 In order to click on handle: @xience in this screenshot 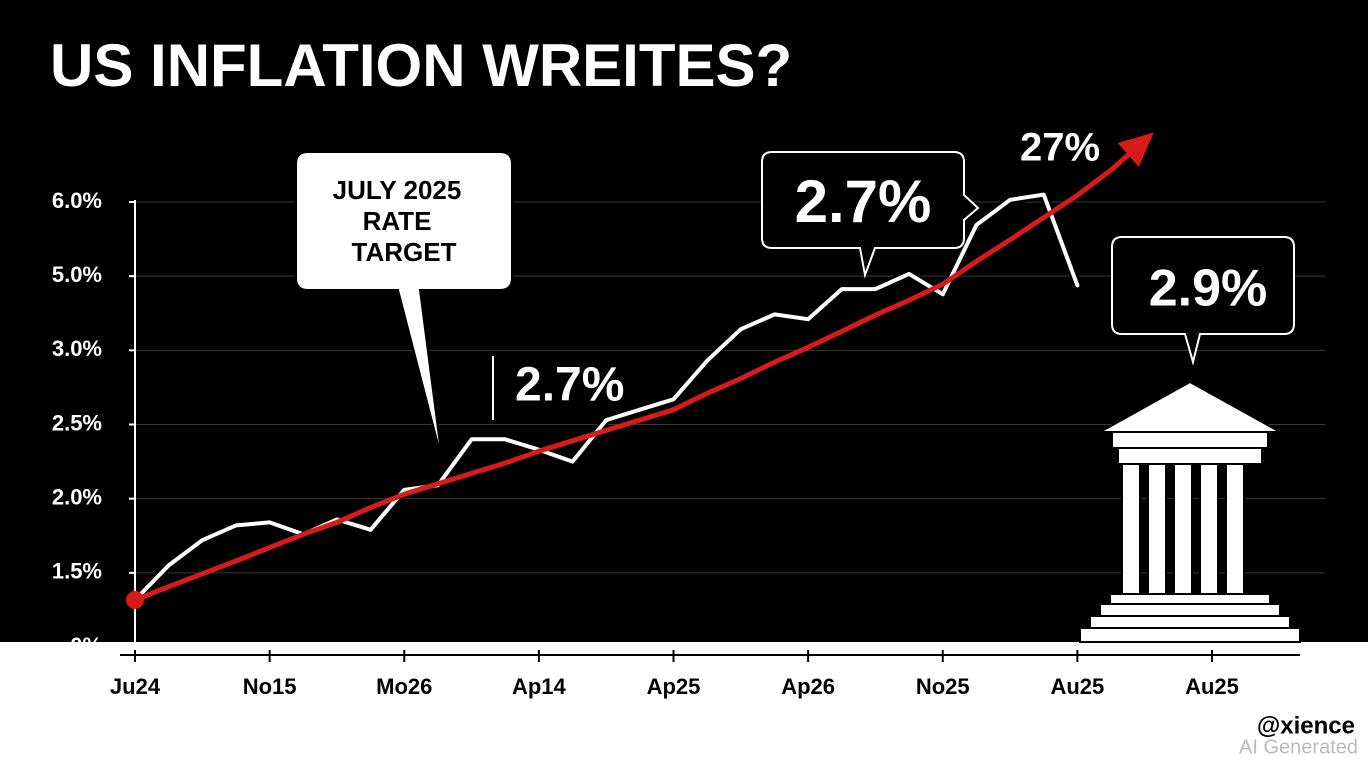, I will do `click(1306, 725)`.